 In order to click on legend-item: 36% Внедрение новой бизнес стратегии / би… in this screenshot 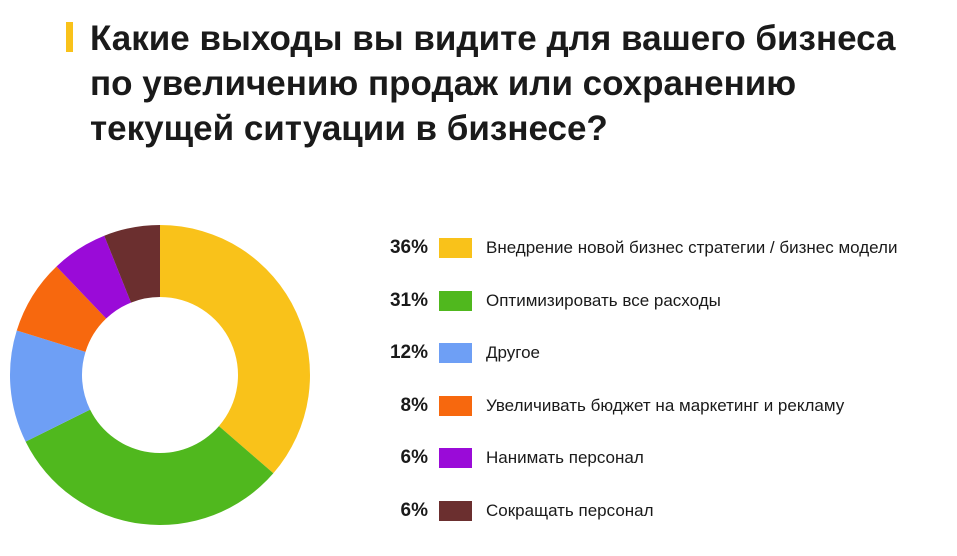, I will do `click(655, 251)`.